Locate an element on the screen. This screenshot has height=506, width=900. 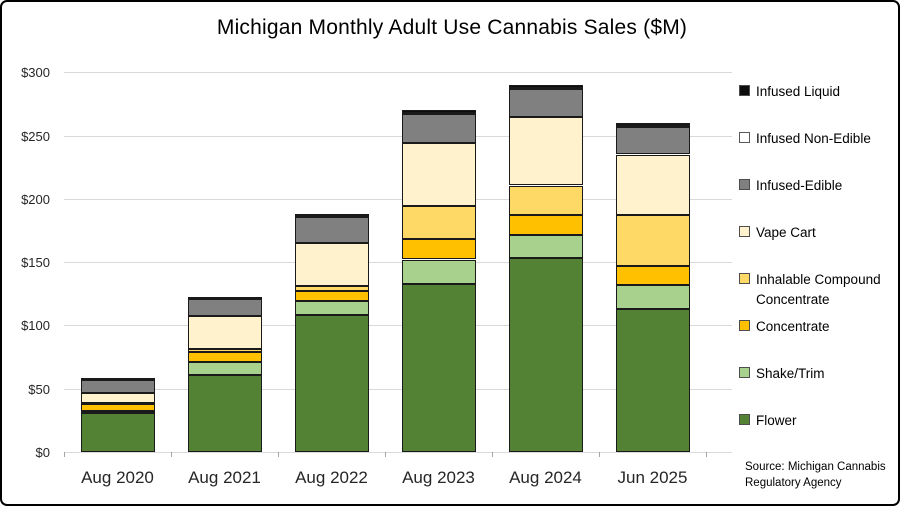
legend-label: Concentrate is located at coordinates (793, 326).